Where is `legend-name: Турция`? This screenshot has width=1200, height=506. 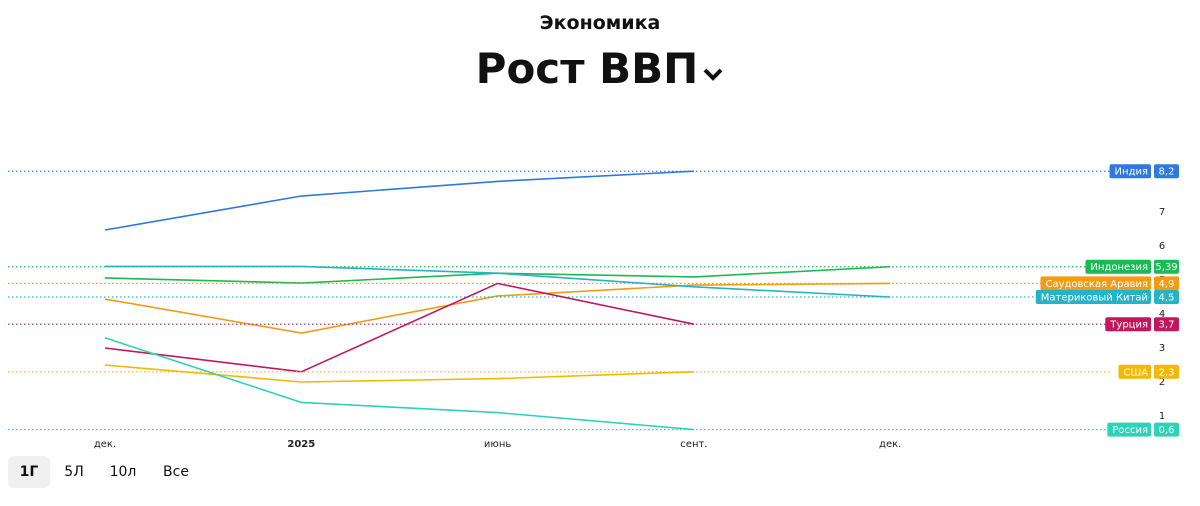 legend-name: Турция is located at coordinates (1128, 325).